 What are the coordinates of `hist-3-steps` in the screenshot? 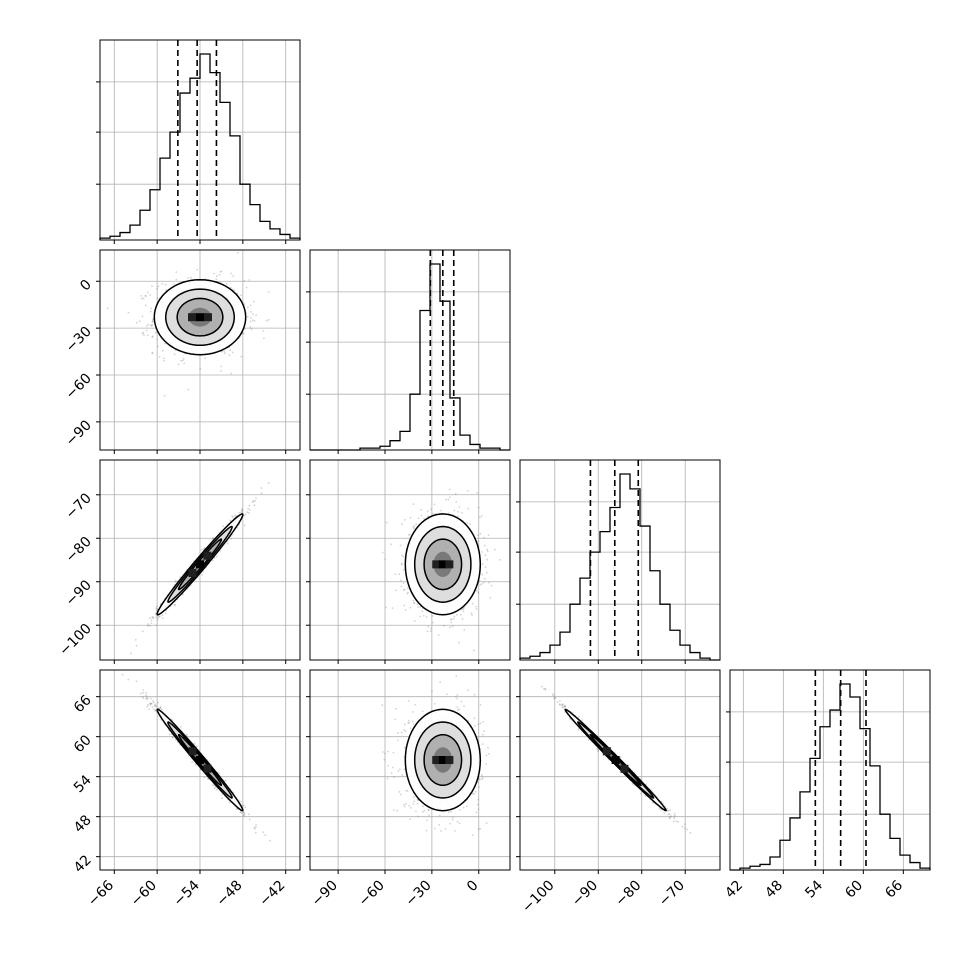 It's located at (830, 777).